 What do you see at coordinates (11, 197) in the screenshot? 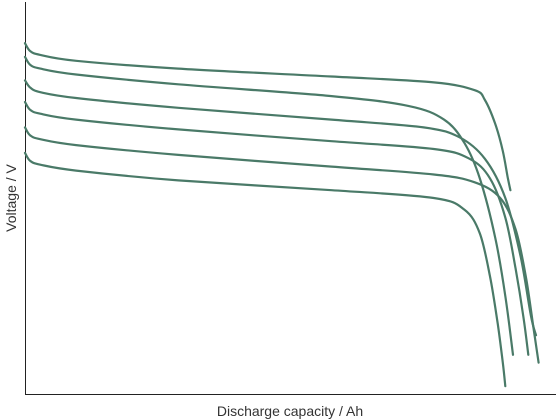
I see `y-axis-label: Voltage / V` at bounding box center [11, 197].